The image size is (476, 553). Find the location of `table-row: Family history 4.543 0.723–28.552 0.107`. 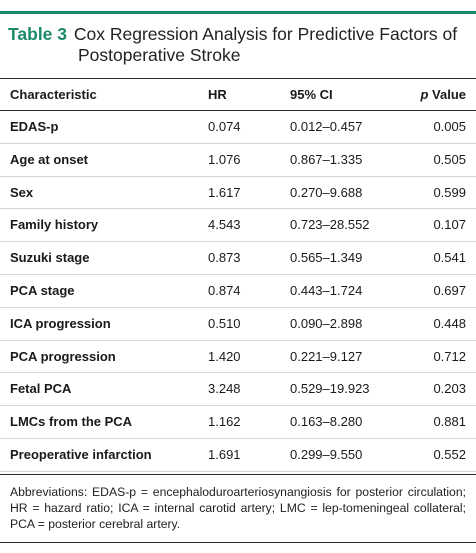

table-row: Family history 4.543 0.723–28.552 0.107 is located at coordinates (238, 226).